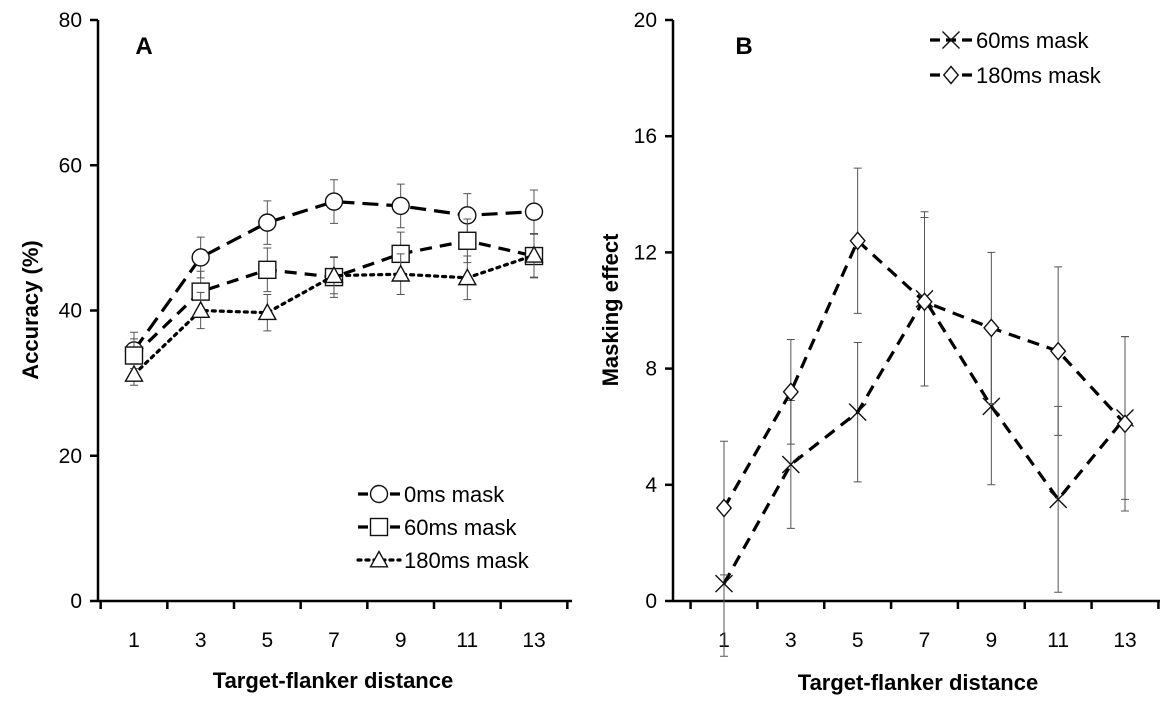 The width and height of the screenshot is (1164, 704). What do you see at coordinates (467, 640) in the screenshot?
I see `panel-a-x-tick-label: 11` at bounding box center [467, 640].